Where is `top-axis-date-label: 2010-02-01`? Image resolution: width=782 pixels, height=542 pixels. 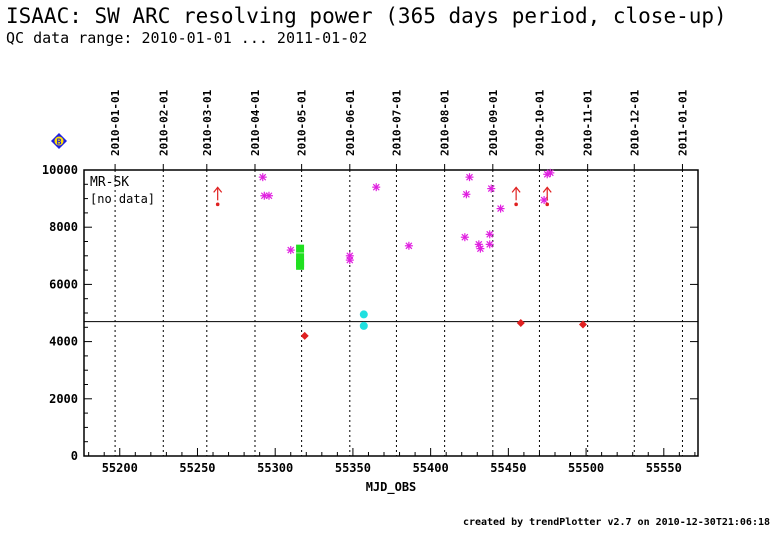
top-axis-date-label: 2010-02-01 is located at coordinates (163, 122).